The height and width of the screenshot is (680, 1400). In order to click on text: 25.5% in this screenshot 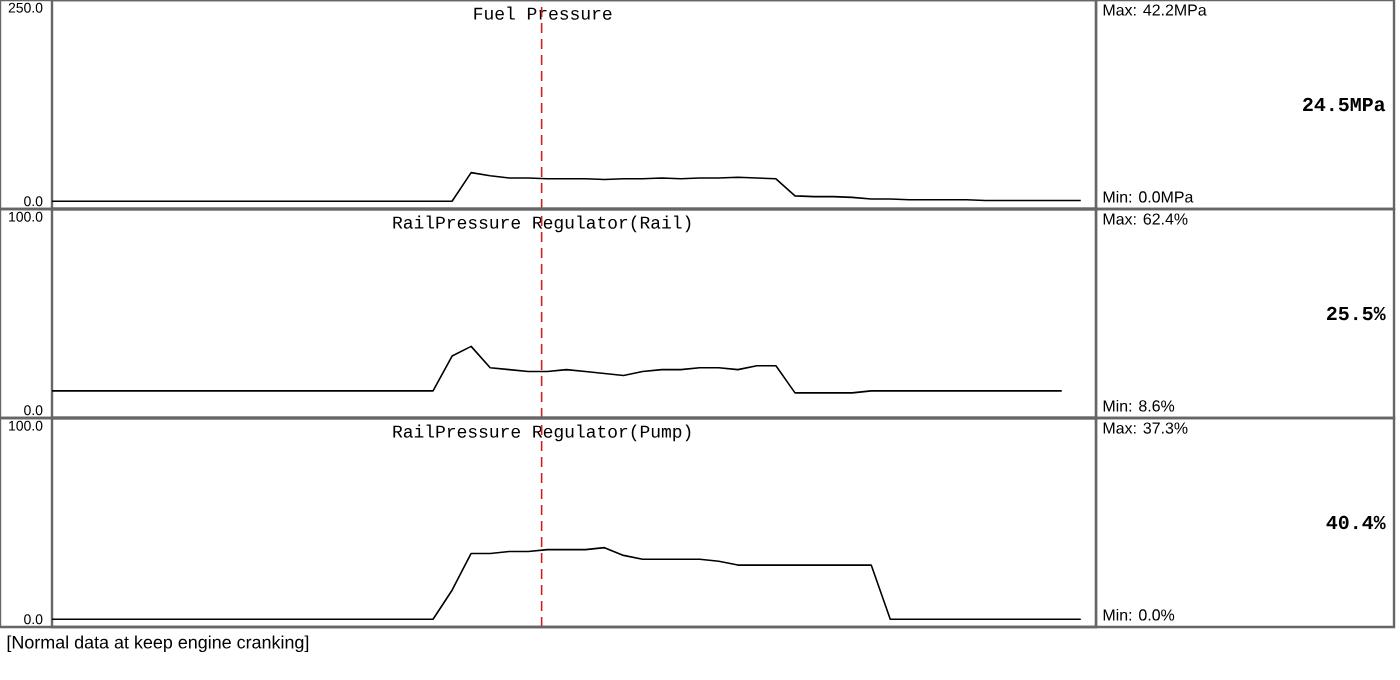, I will do `click(1356, 313)`.